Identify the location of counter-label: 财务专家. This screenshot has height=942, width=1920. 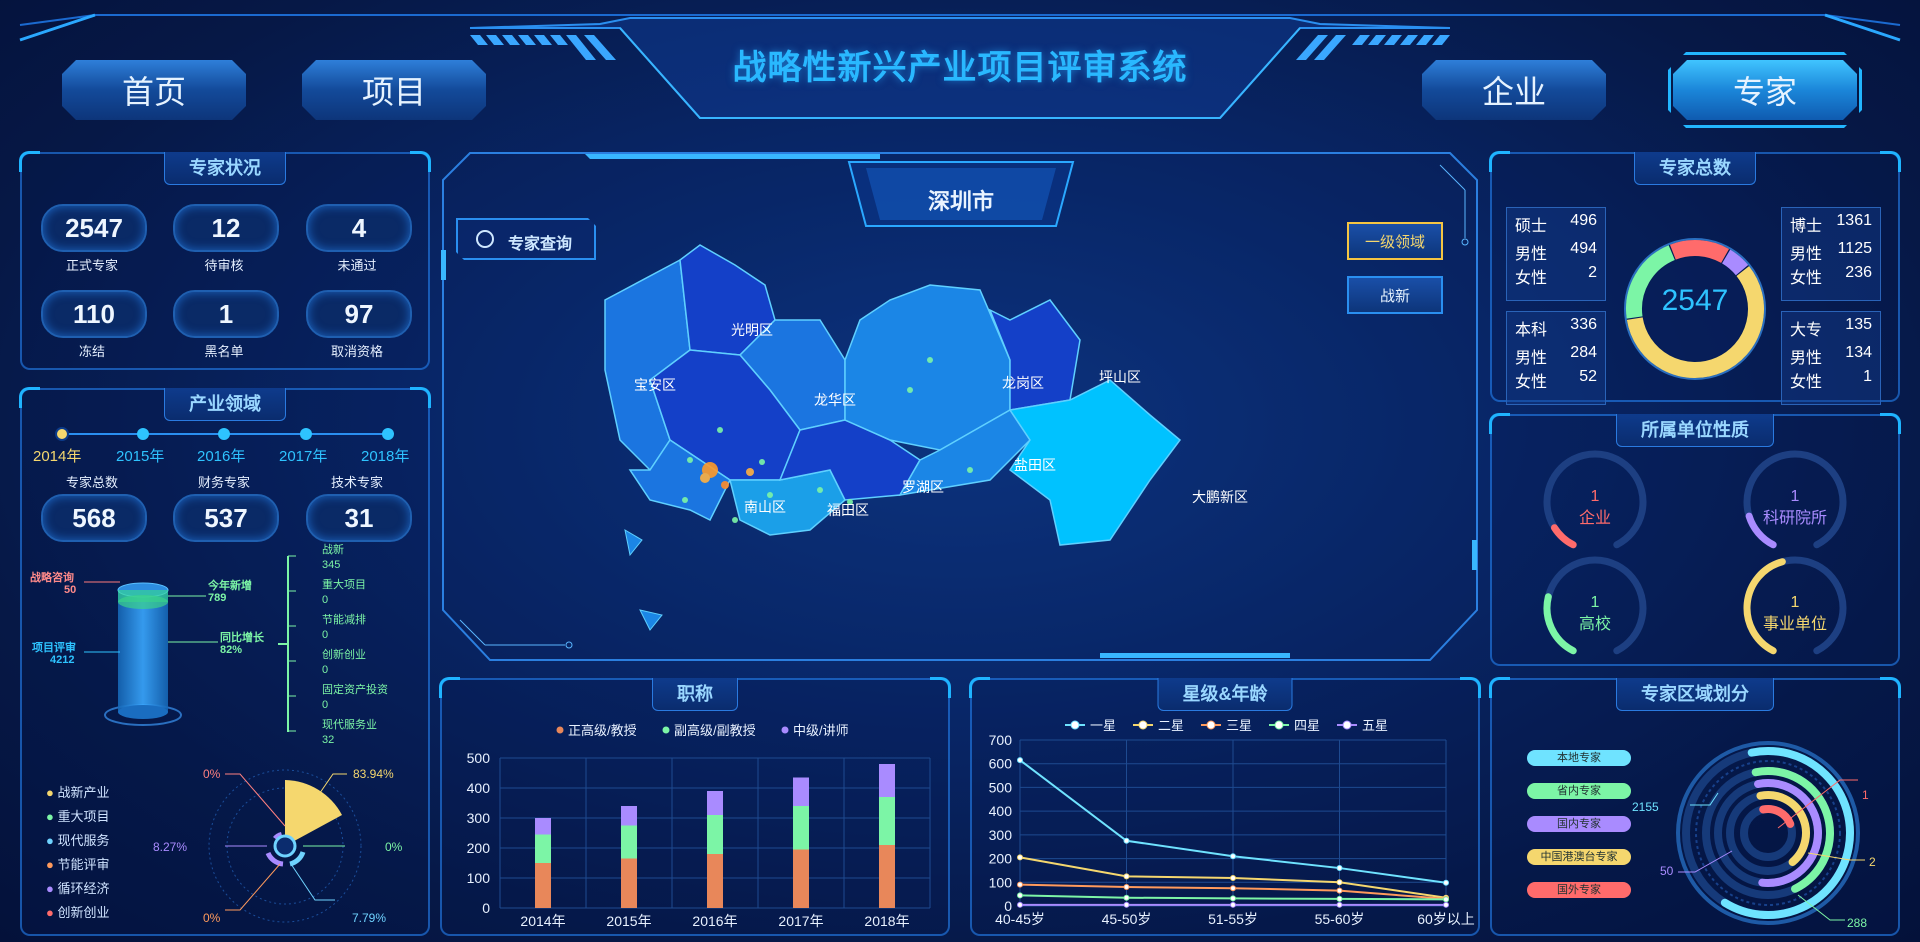
(223, 482).